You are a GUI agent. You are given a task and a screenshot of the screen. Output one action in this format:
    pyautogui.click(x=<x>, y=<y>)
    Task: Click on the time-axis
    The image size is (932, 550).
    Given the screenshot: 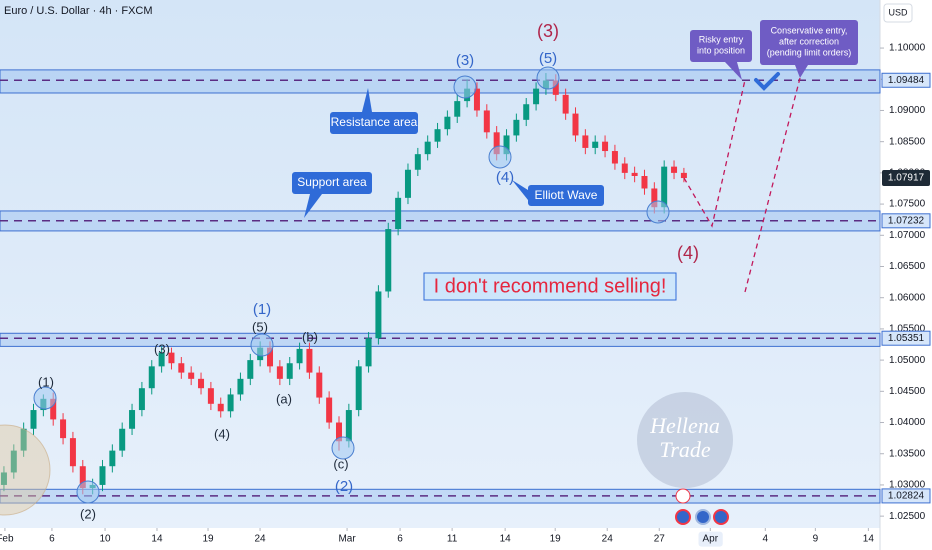 What is the action you would take?
    pyautogui.click(x=440, y=539)
    